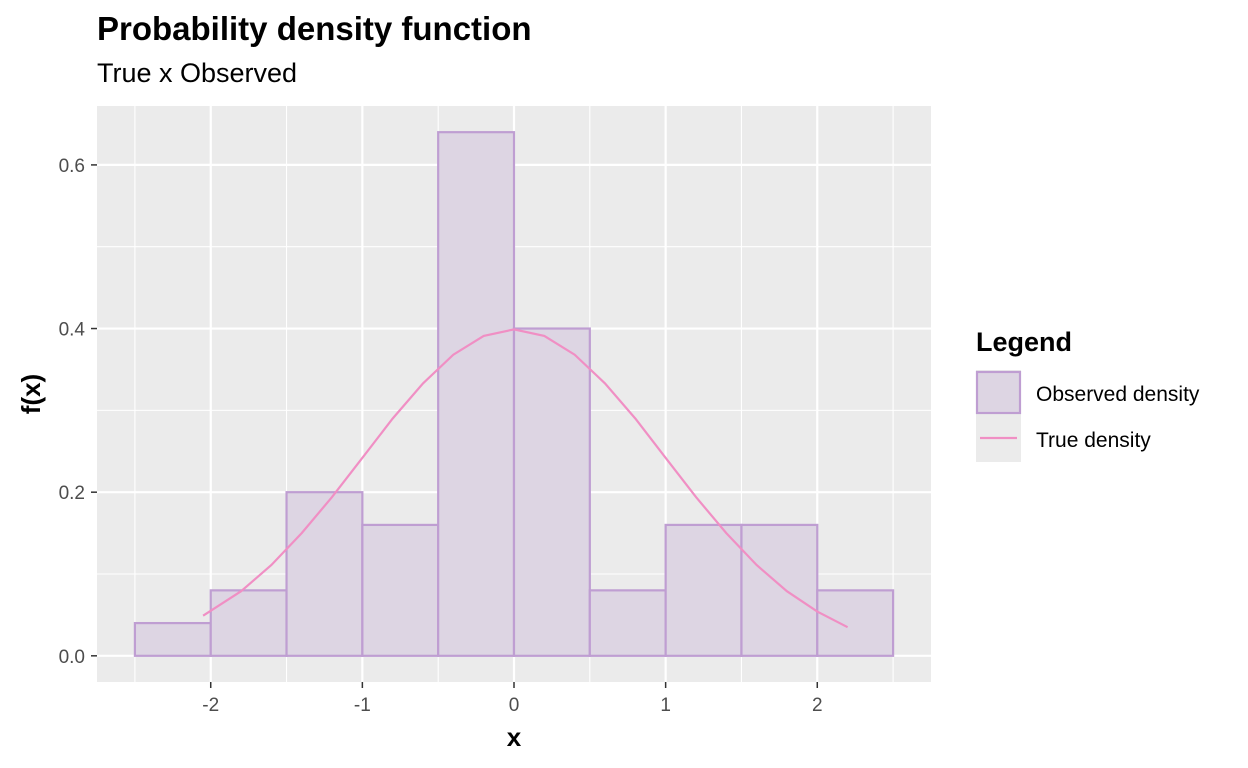 Image resolution: width=1248 pixels, height=768 pixels. Describe the element at coordinates (210, 705) in the screenshot. I see `x-tick-label: -2` at that location.